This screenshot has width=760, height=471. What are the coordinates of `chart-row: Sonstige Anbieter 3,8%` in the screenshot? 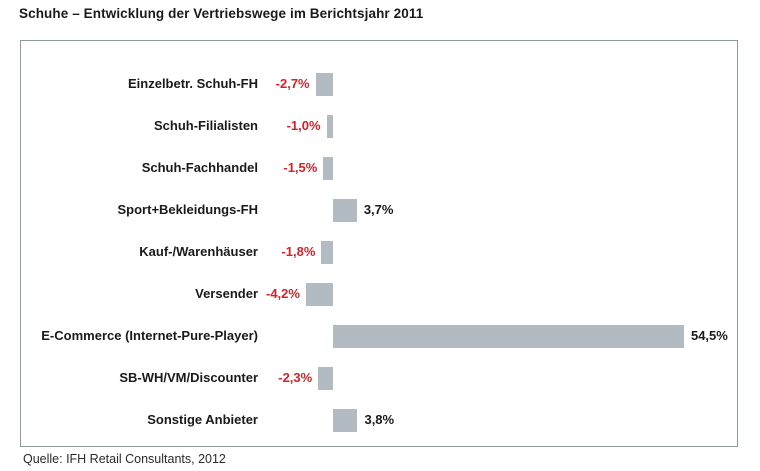 It's located at (379, 420).